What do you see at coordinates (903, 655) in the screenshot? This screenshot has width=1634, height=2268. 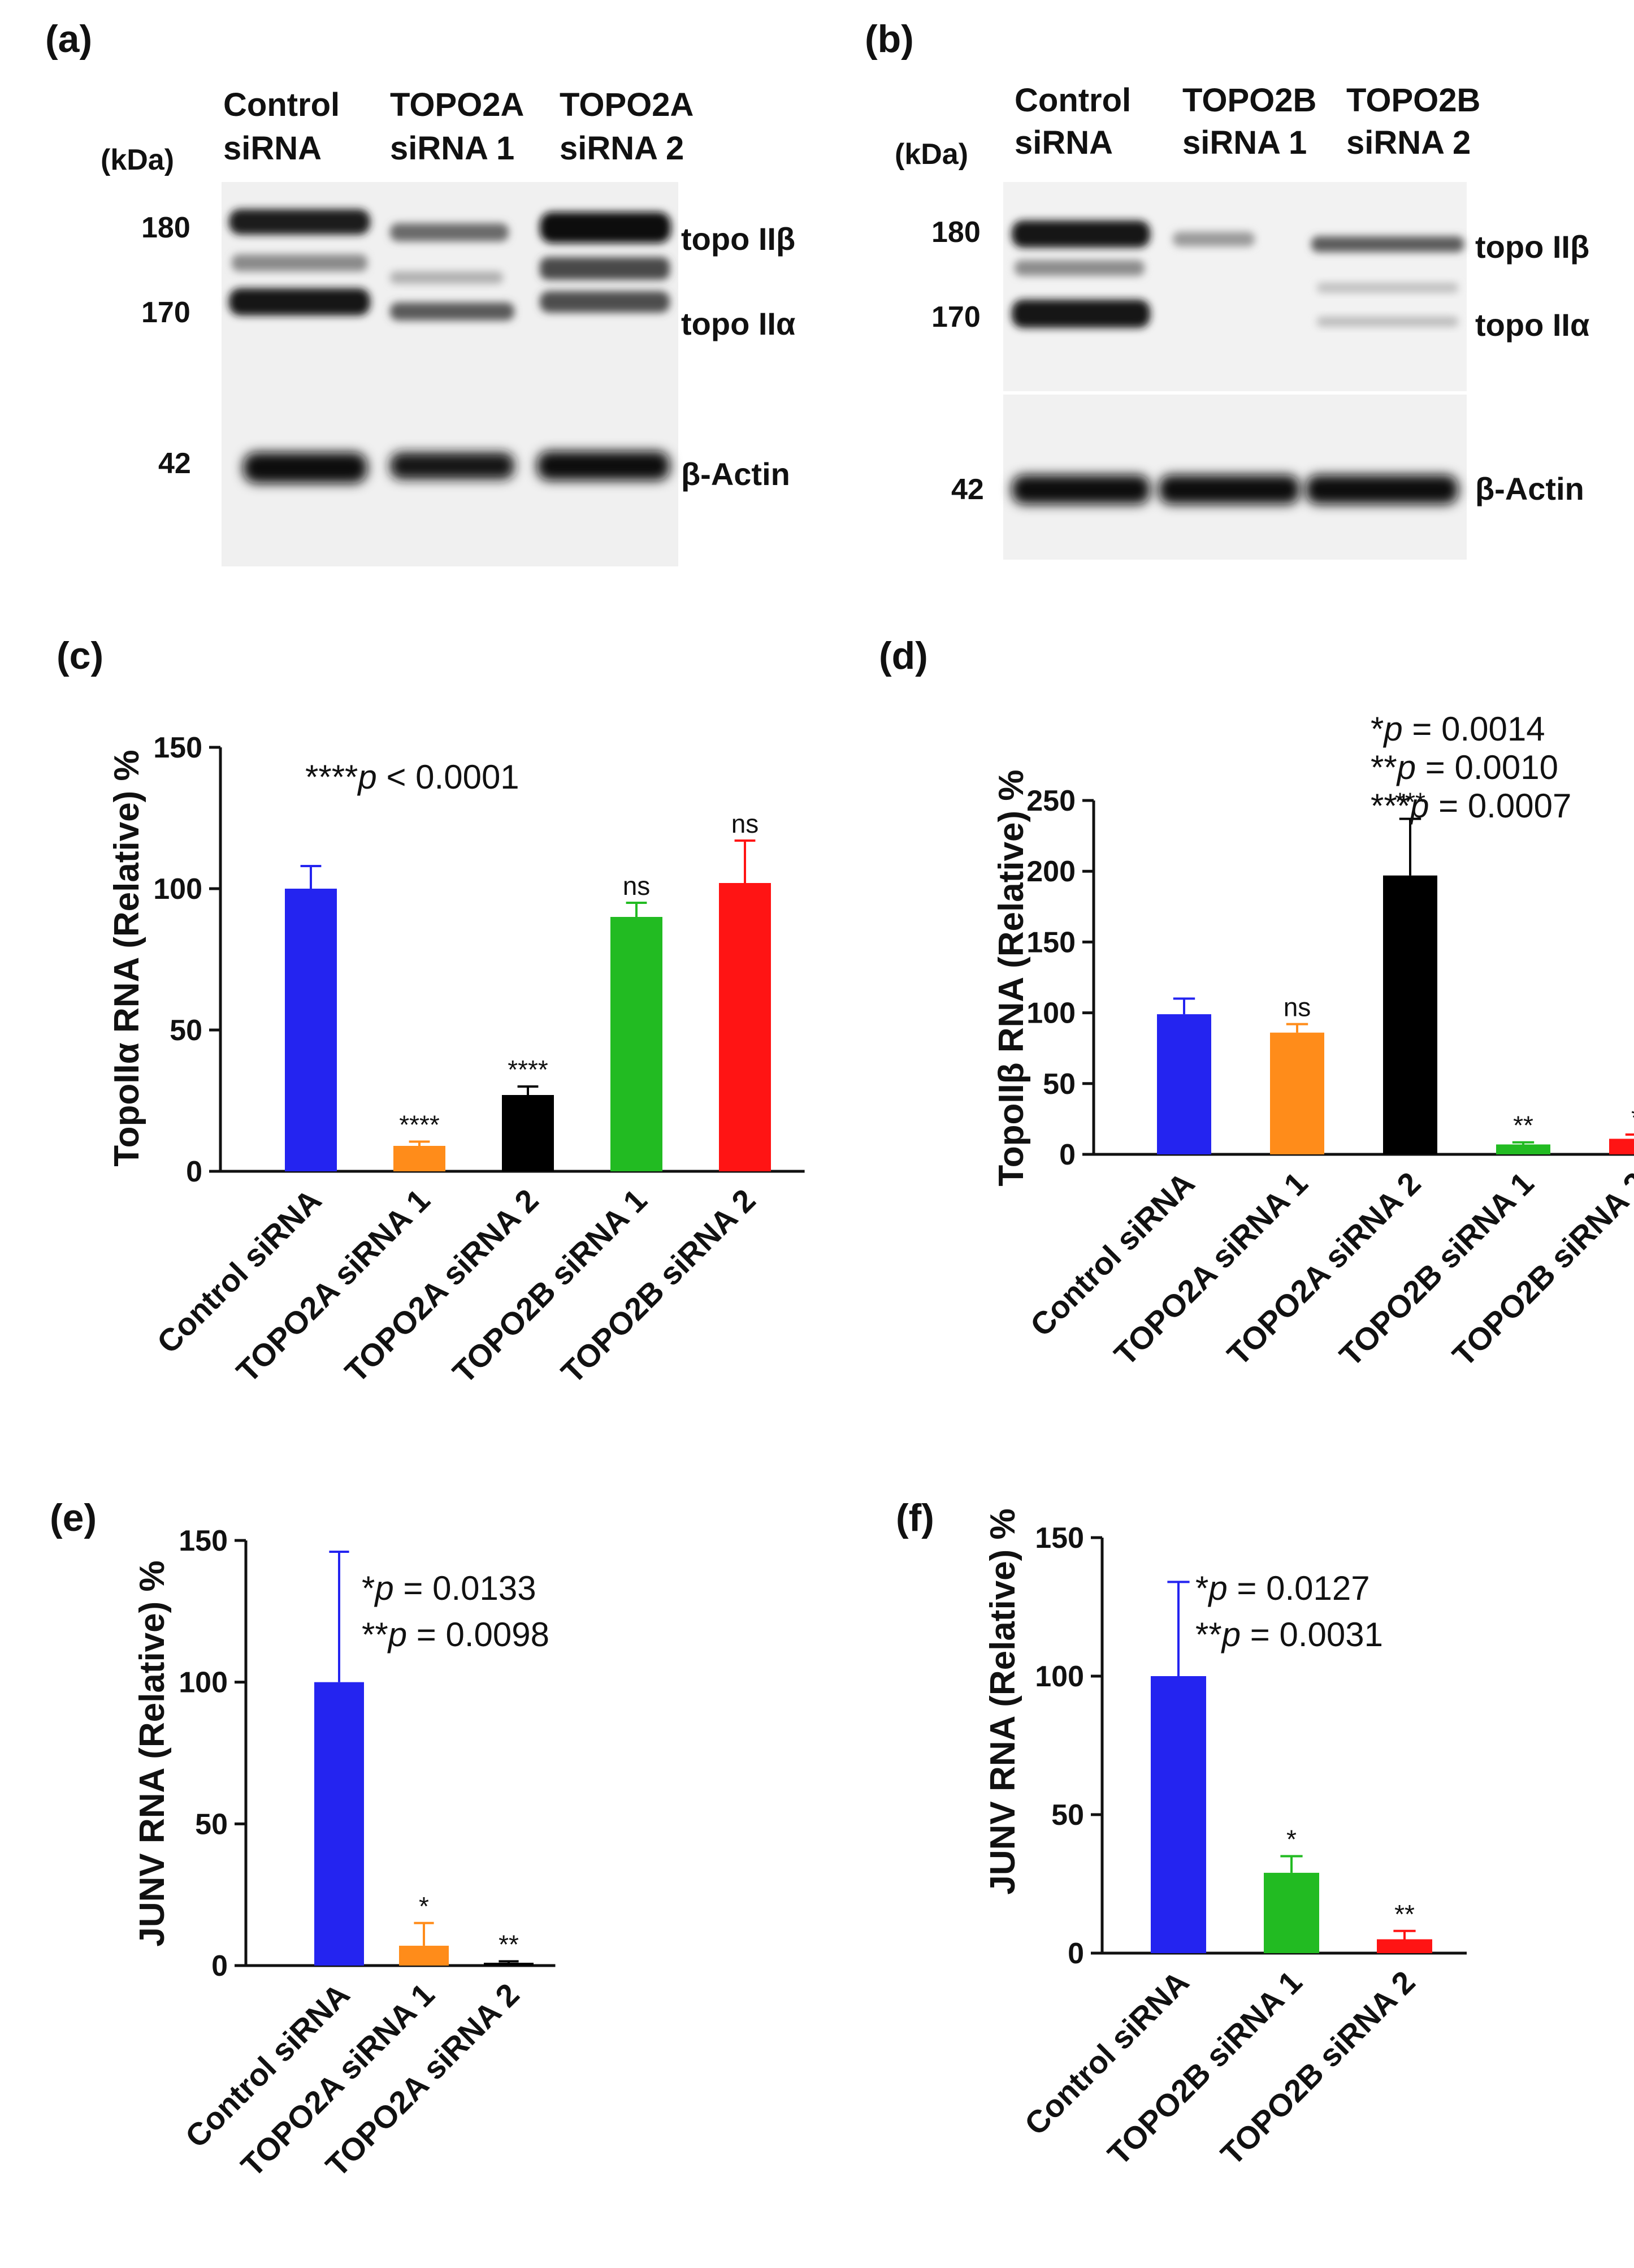 I see `panel-label: (d)` at bounding box center [903, 655].